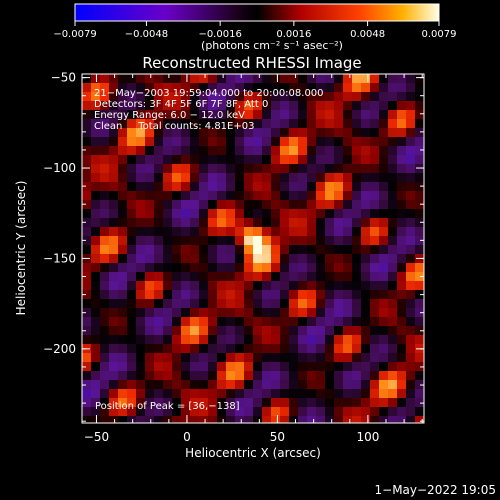 The height and width of the screenshot is (500, 500). Describe the element at coordinates (74, 34) in the screenshot. I see `colorbar-tick-label: −0.0079` at that location.